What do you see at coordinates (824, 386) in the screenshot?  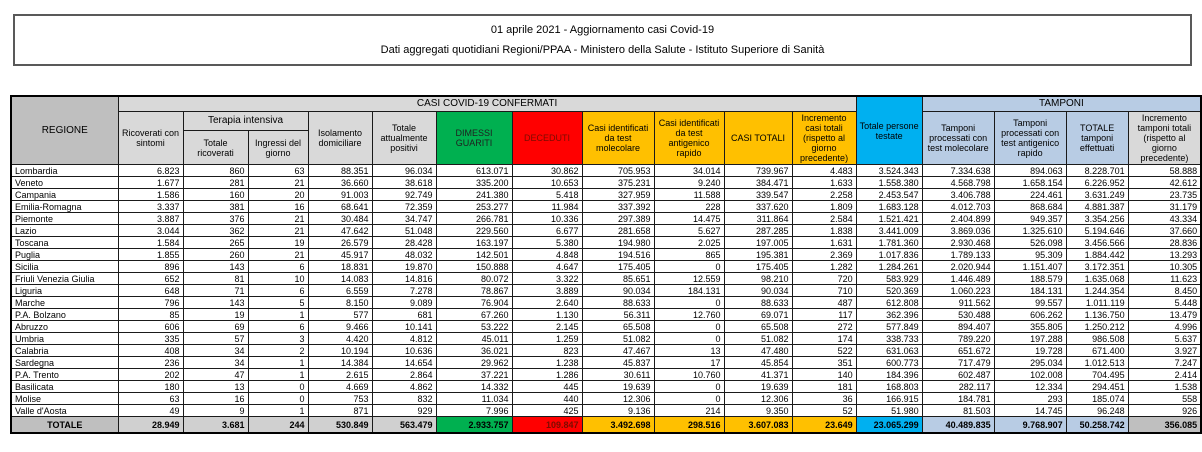 I see `value-cell: 181` at bounding box center [824, 386].